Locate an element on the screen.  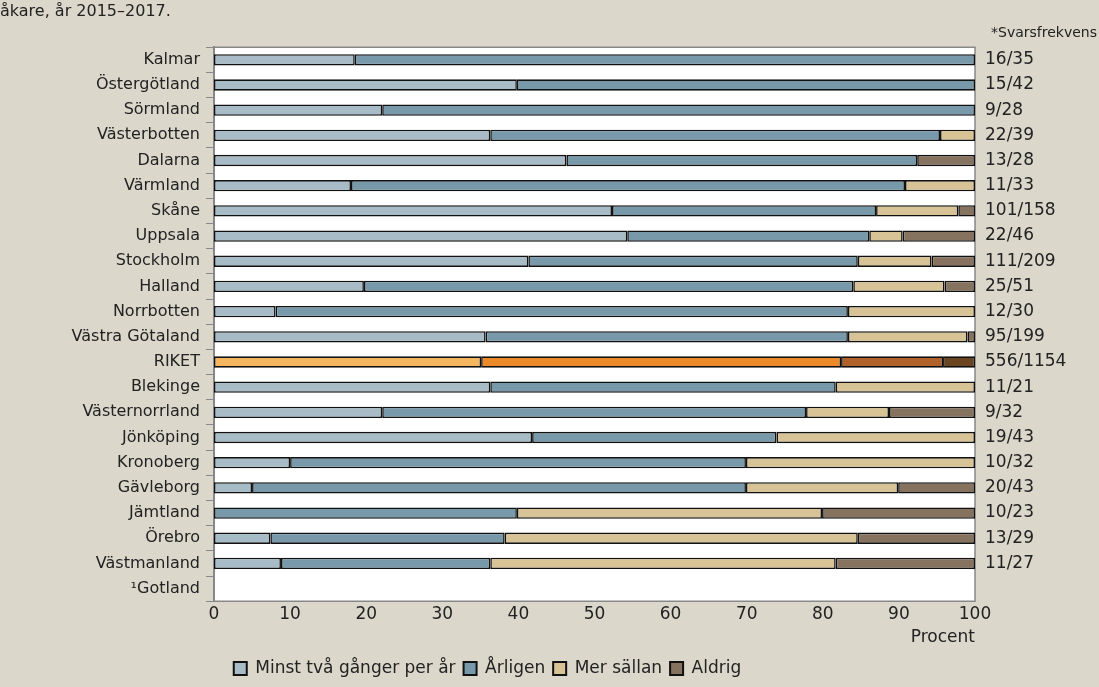
x-axis-title: Procent is located at coordinates (943, 636).